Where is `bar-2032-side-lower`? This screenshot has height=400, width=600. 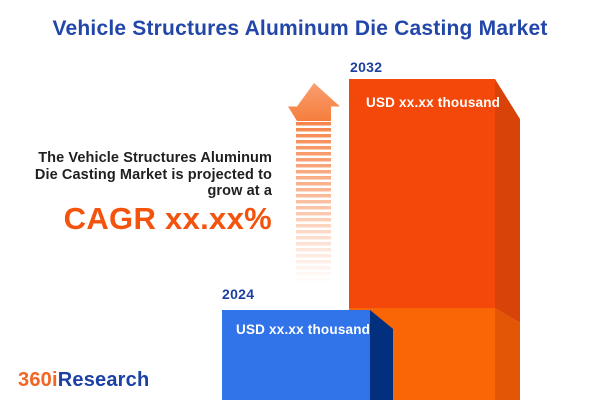
bar-2032-side-lower is located at coordinates (507, 354).